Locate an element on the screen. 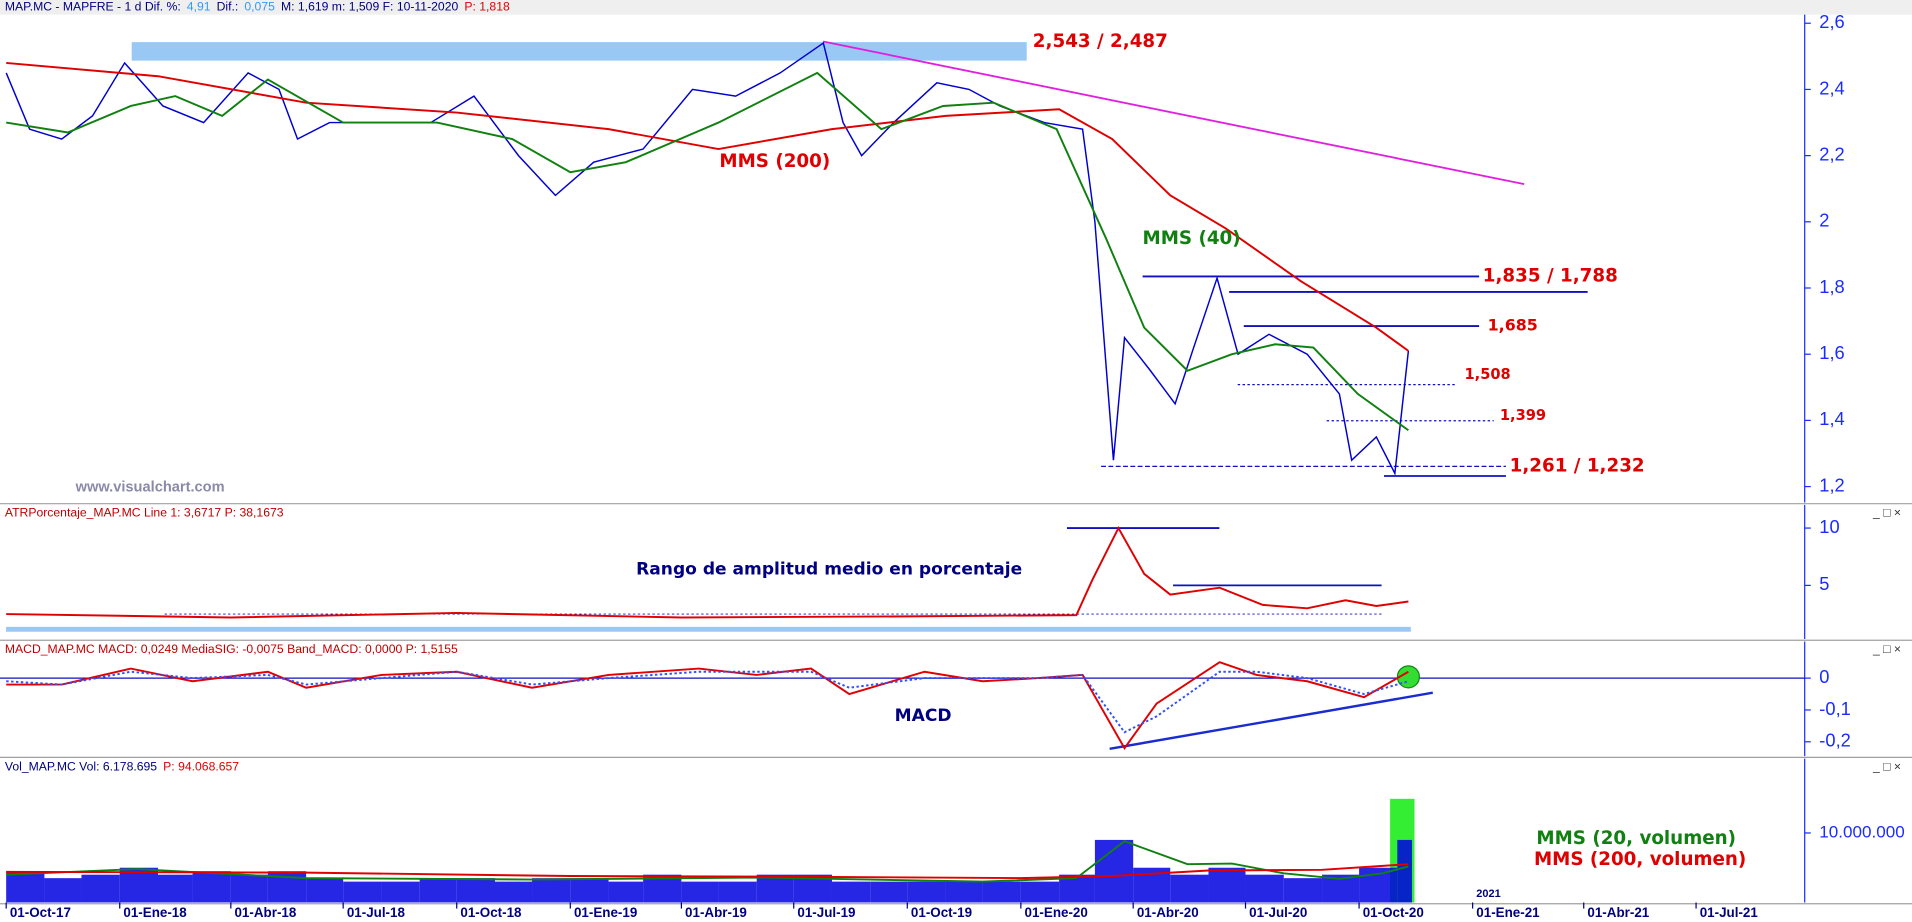 The image size is (1912, 922). y-tick-label: 2,4 is located at coordinates (1831, 87).